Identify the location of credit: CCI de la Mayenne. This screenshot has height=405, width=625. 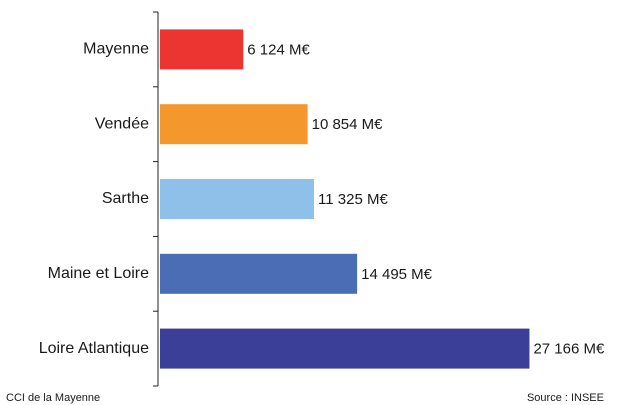
(53, 398).